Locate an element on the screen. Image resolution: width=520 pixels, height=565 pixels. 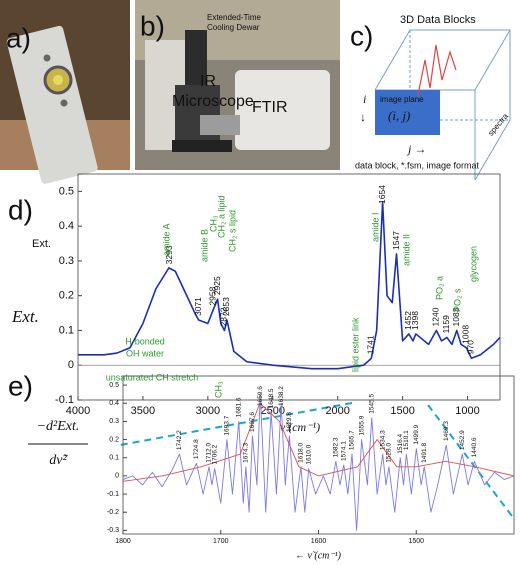
annotation: PO₂ s is located at coordinates (457, 300).